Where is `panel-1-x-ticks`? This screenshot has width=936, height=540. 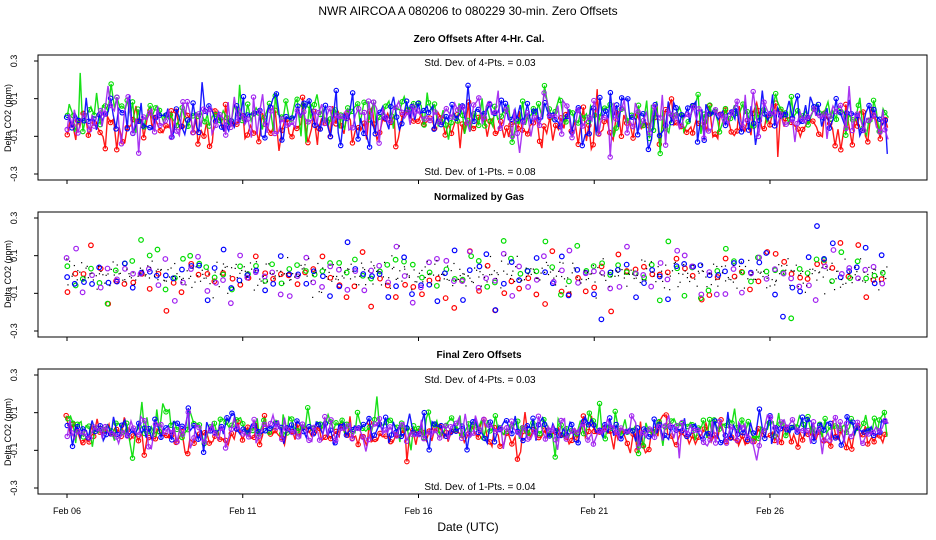 panel-1-x-ticks is located at coordinates (418, 182).